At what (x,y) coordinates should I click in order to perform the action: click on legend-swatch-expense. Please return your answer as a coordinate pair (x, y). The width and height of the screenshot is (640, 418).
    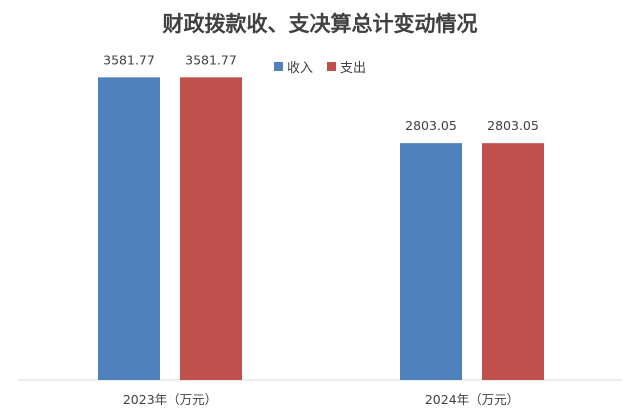
    Looking at the image, I should click on (331, 66).